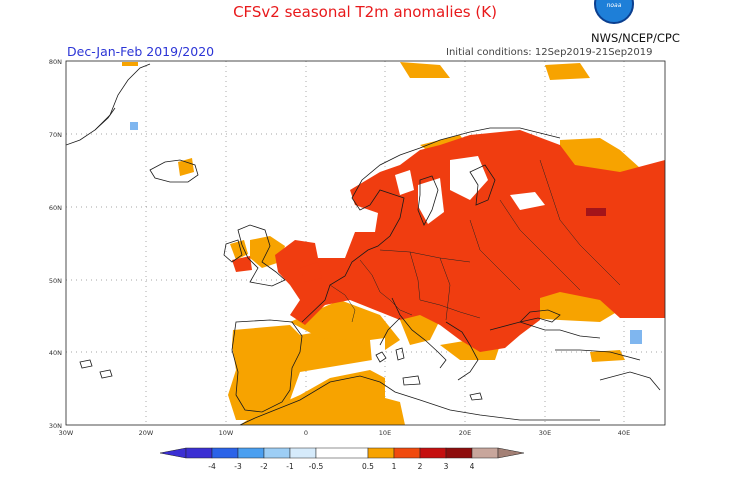 Image resolution: width=730 pixels, height=487 pixels. What do you see at coordinates (55, 426) in the screenshot?
I see `lat-label-30n: 30N` at bounding box center [55, 426].